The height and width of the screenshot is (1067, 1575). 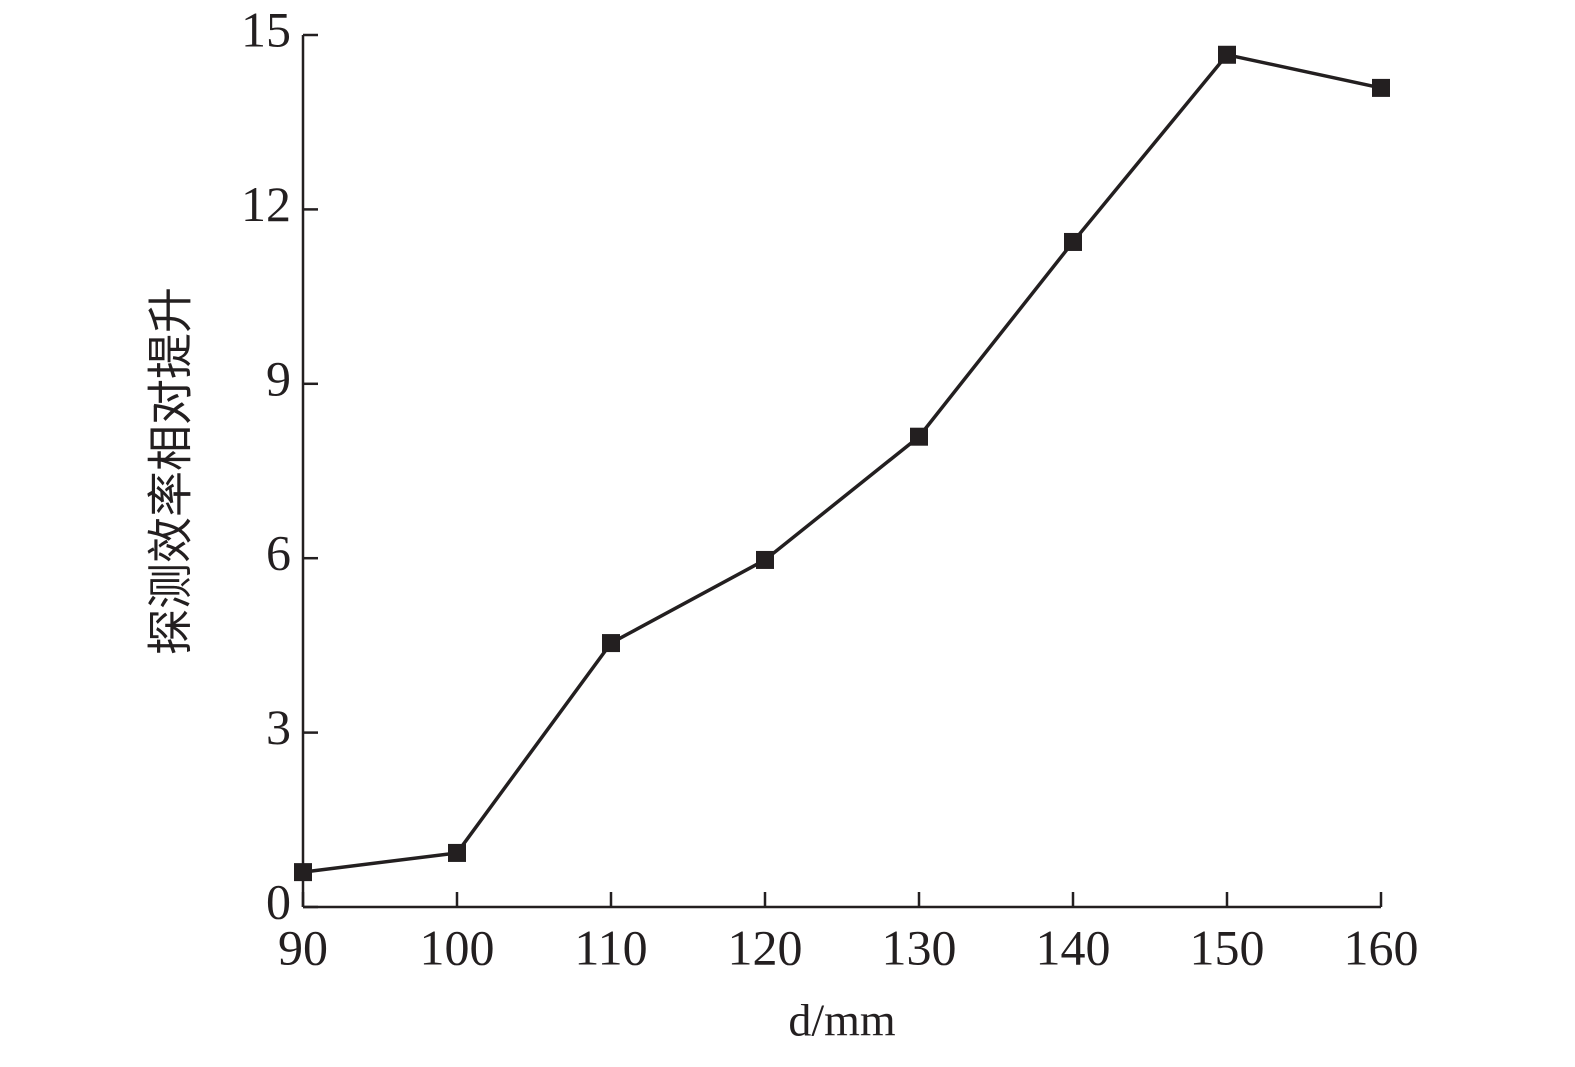 What do you see at coordinates (765, 947) in the screenshot?
I see `x-tick-label: 120` at bounding box center [765, 947].